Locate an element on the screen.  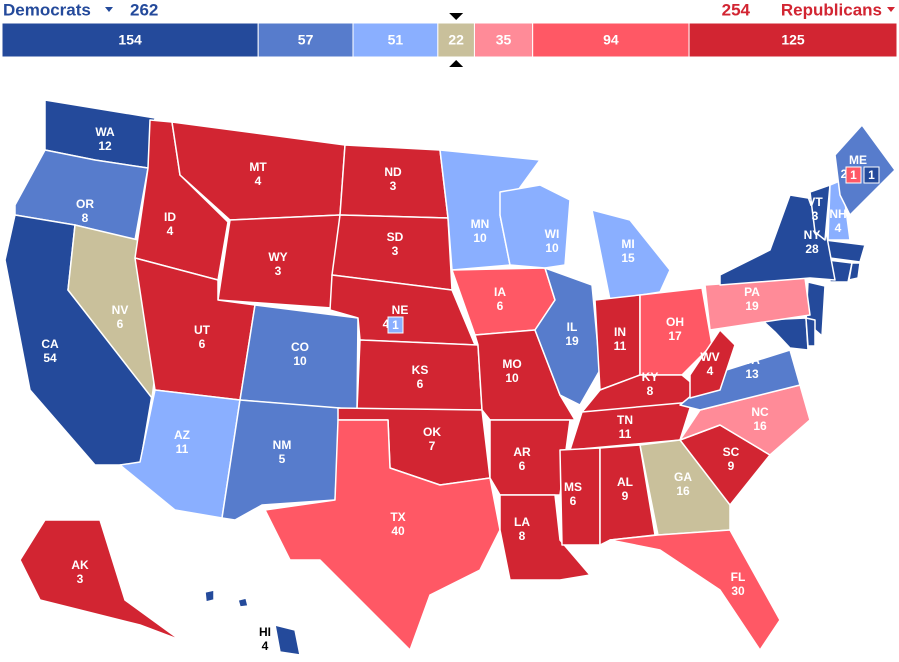
state-ri is located at coordinates (854, 271).